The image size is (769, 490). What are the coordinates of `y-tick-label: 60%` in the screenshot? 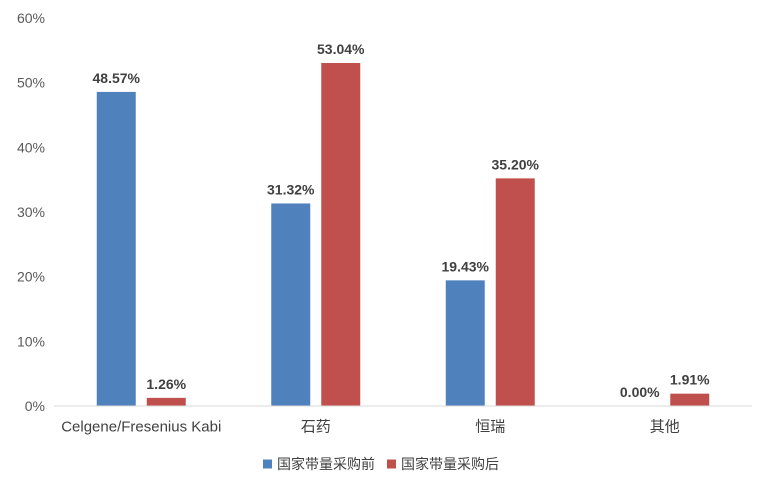 It's located at (31, 18).